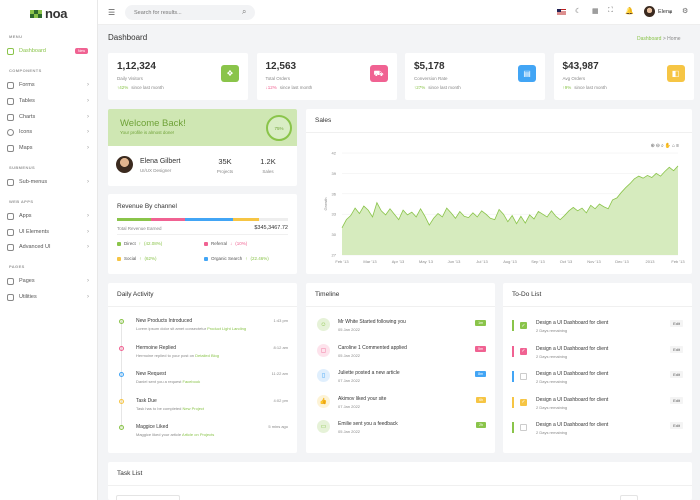 The width and height of the screenshot is (700, 500). Describe the element at coordinates (595, 11) in the screenshot. I see `apps-grid-icon: ▦` at that location.